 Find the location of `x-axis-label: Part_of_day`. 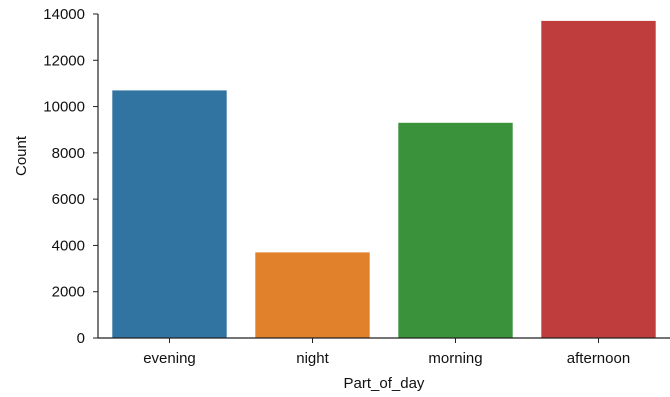

x-axis-label: Part_of_day is located at coordinates (384, 383).